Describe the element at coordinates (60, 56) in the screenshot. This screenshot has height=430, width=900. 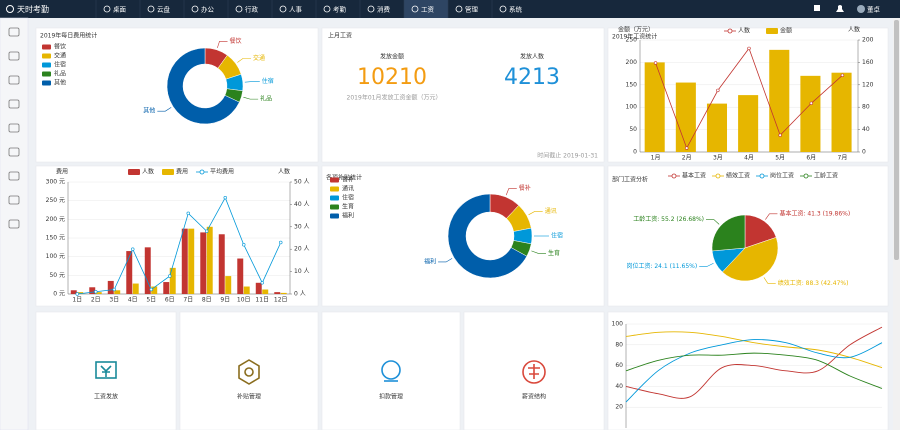
I see `legend-label: 交通` at that location.